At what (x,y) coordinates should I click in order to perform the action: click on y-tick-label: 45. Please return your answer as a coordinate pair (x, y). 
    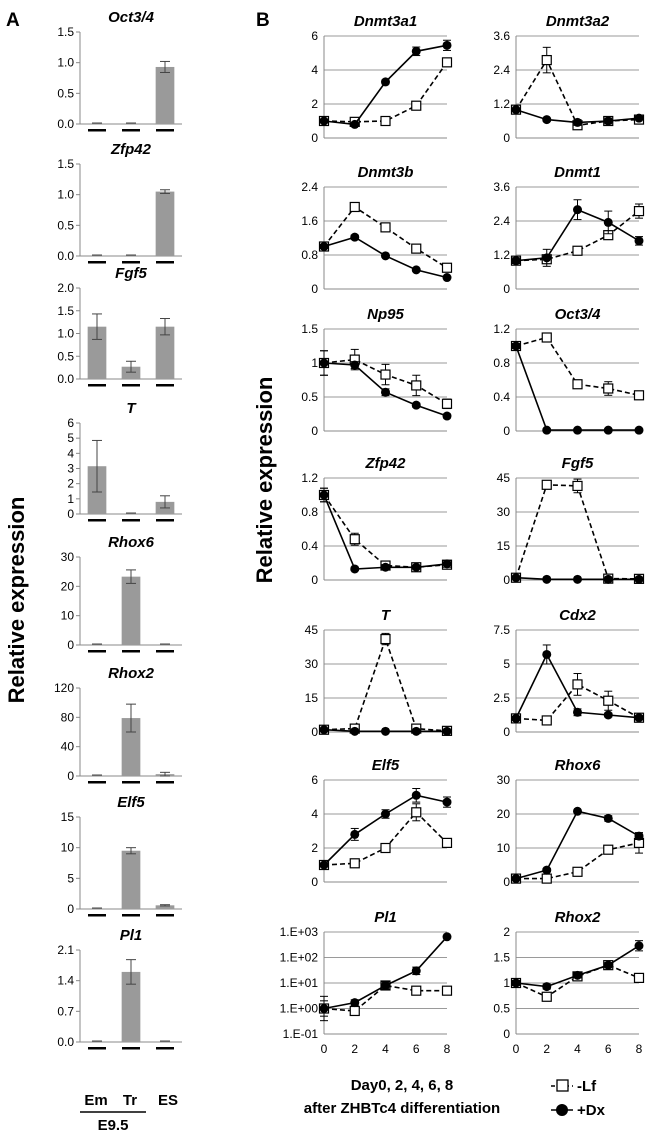
    Looking at the image, I should click on (312, 630).